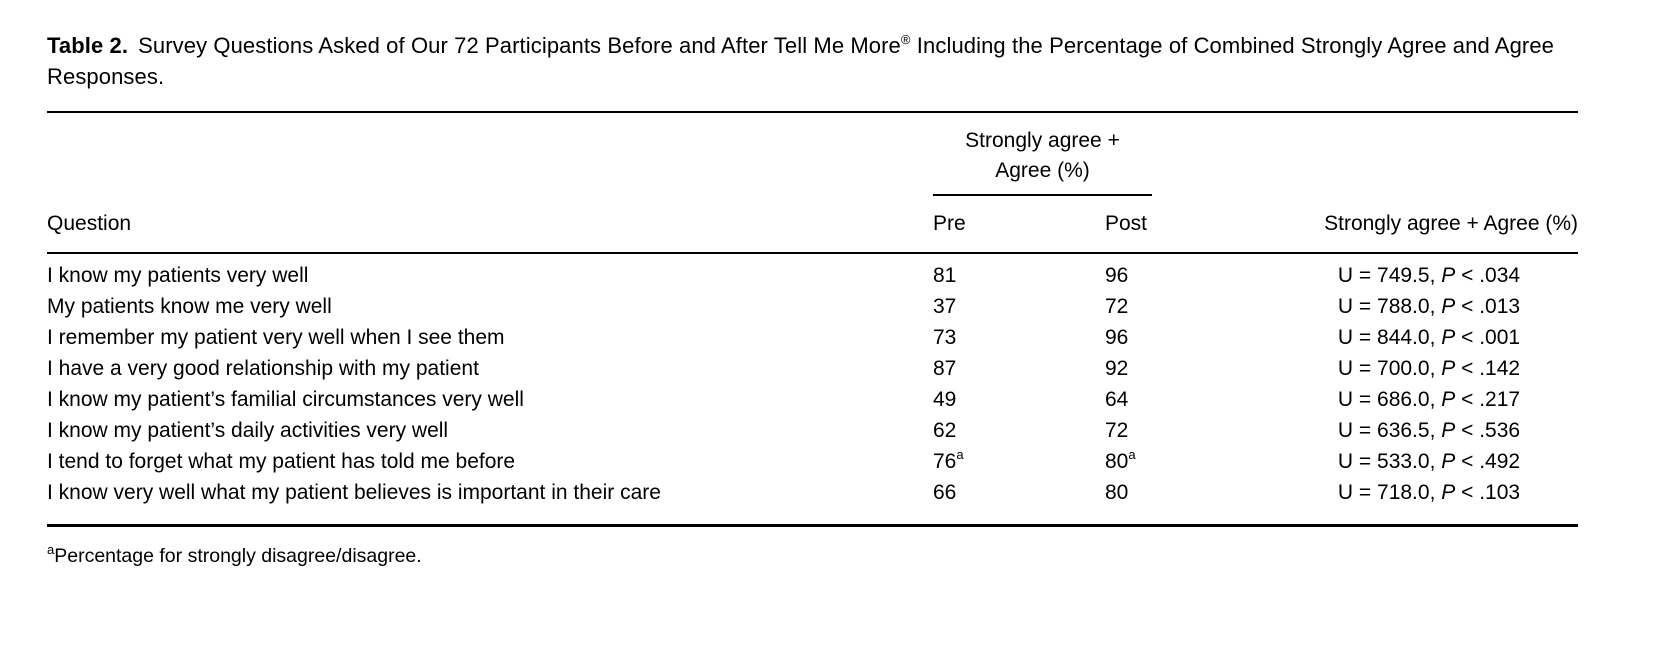 The height and width of the screenshot is (658, 1660). What do you see at coordinates (905, 39) in the screenshot?
I see `registered-trademark-symbol: ®` at bounding box center [905, 39].